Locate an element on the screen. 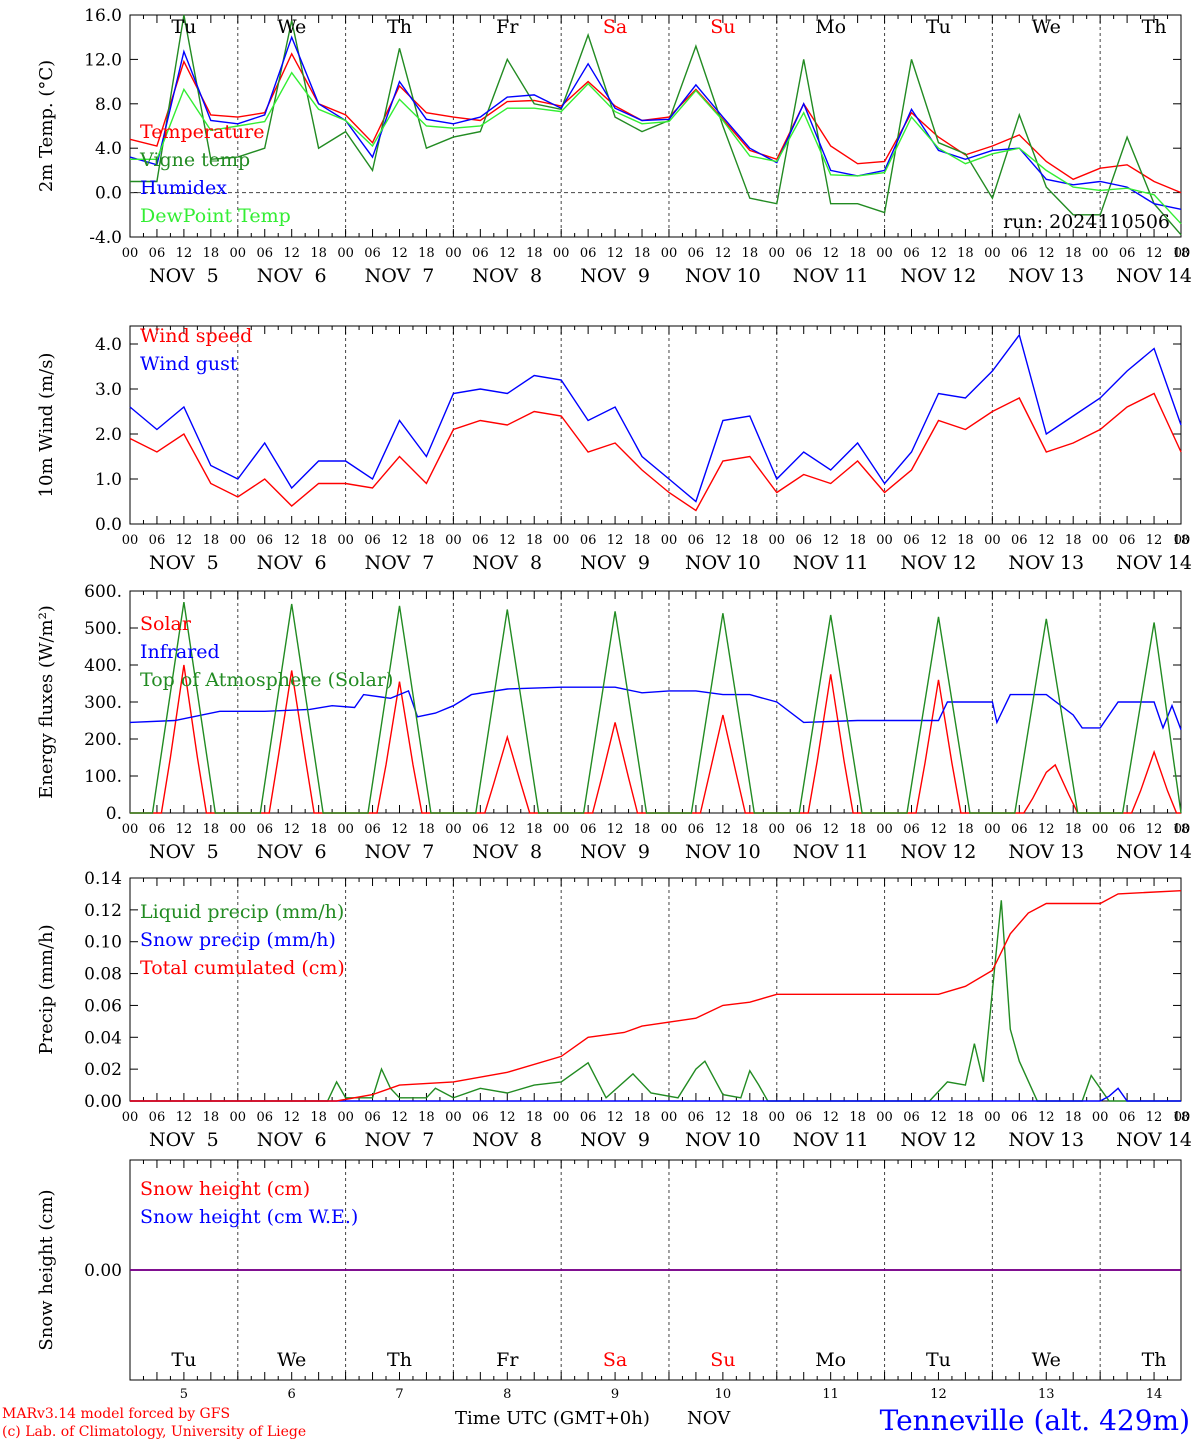 Image resolution: width=1194 pixels, height=1440 pixels. y-tick-label: 0.10 is located at coordinates (103, 943).